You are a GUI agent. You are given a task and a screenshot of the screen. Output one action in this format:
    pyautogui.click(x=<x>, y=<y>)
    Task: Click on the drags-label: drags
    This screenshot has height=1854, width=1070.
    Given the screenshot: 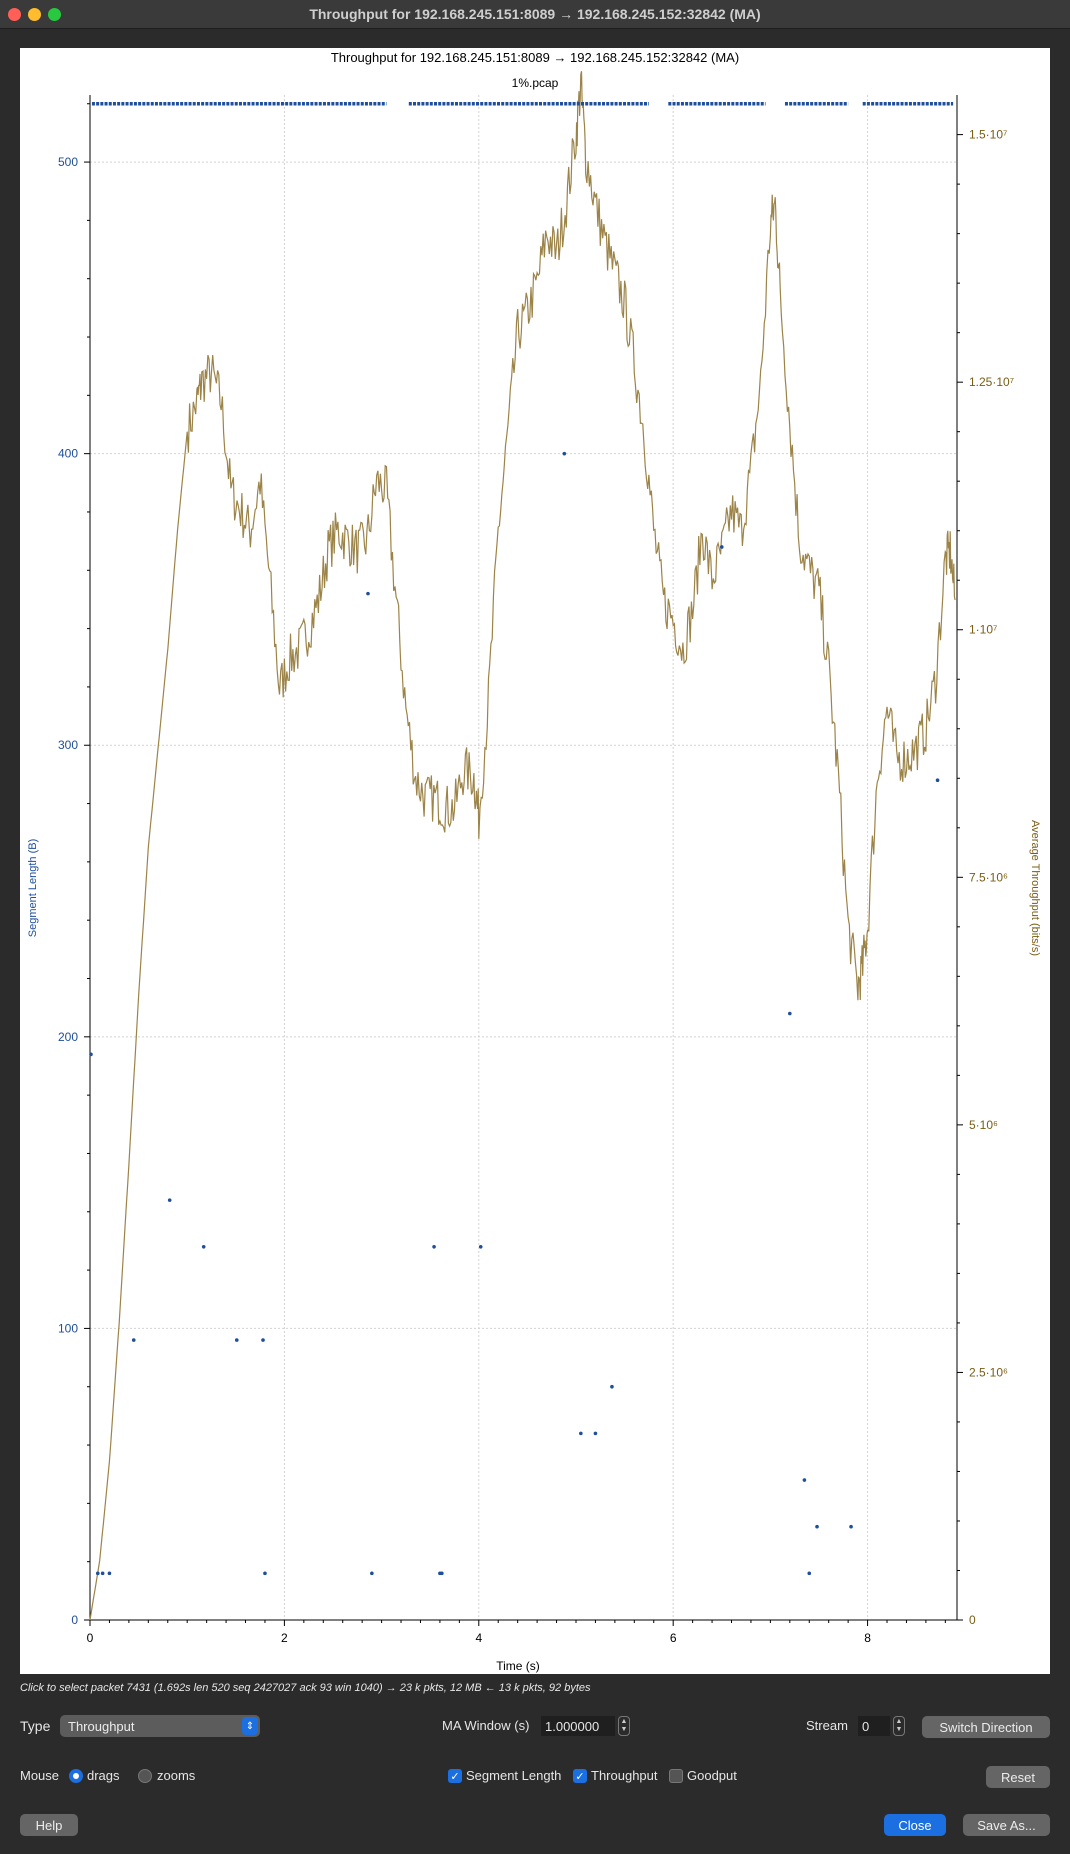 What is the action you would take?
    pyautogui.click(x=103, y=1775)
    